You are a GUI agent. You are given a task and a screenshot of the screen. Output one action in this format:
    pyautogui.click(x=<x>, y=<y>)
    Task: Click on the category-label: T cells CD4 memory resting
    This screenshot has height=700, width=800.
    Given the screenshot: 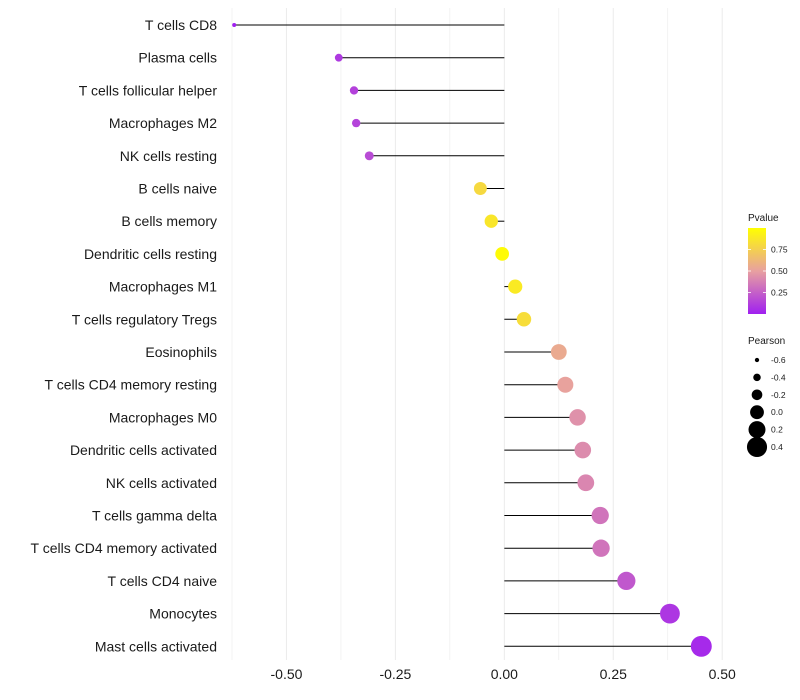 What is the action you would take?
    pyautogui.click(x=131, y=385)
    